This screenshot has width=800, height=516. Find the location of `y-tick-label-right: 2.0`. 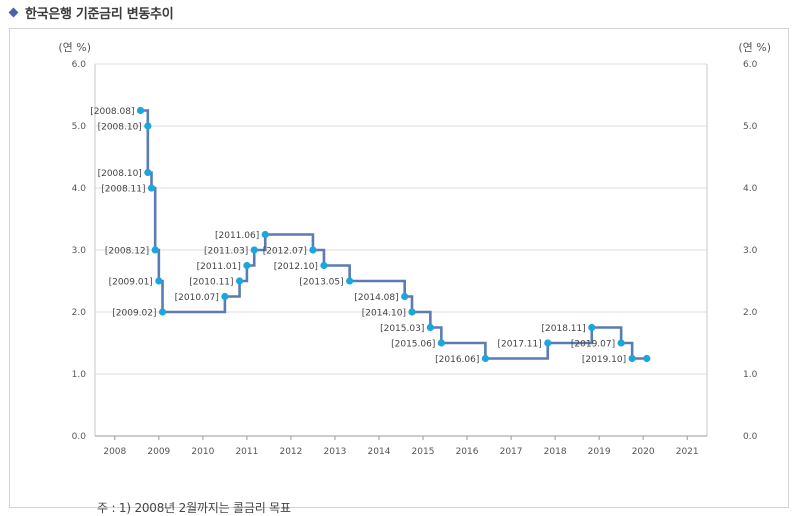

y-tick-label-right: 2.0 is located at coordinates (750, 313).